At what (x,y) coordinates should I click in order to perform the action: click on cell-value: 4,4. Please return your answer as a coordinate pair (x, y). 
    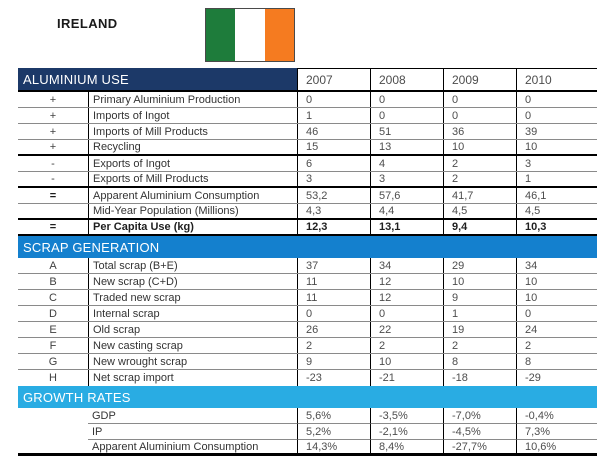
    Looking at the image, I should click on (406, 211).